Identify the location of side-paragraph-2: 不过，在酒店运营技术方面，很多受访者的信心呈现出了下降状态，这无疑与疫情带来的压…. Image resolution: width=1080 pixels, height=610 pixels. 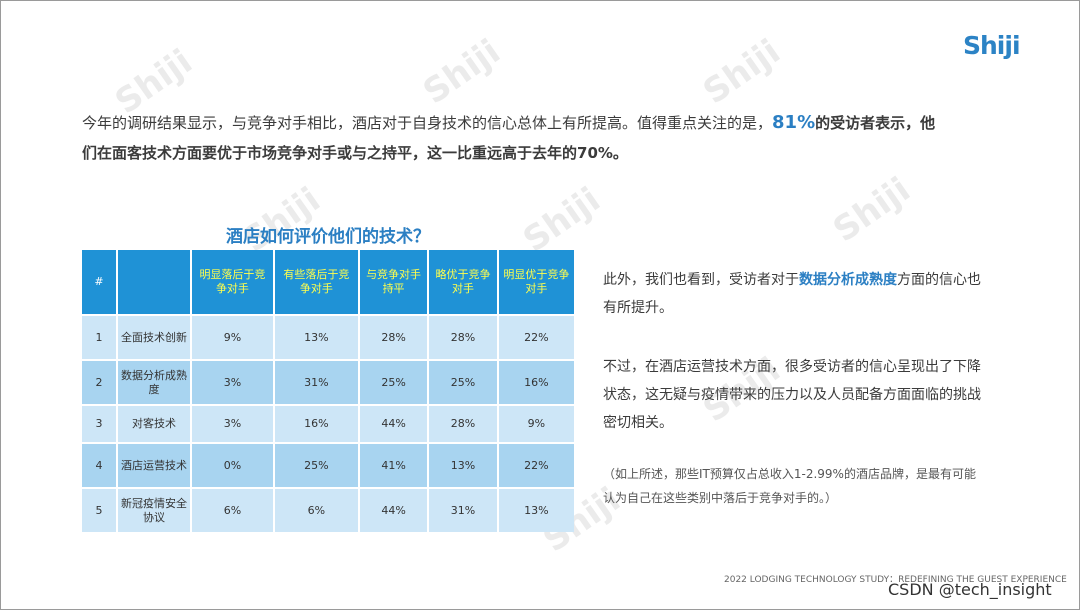
(792, 395).